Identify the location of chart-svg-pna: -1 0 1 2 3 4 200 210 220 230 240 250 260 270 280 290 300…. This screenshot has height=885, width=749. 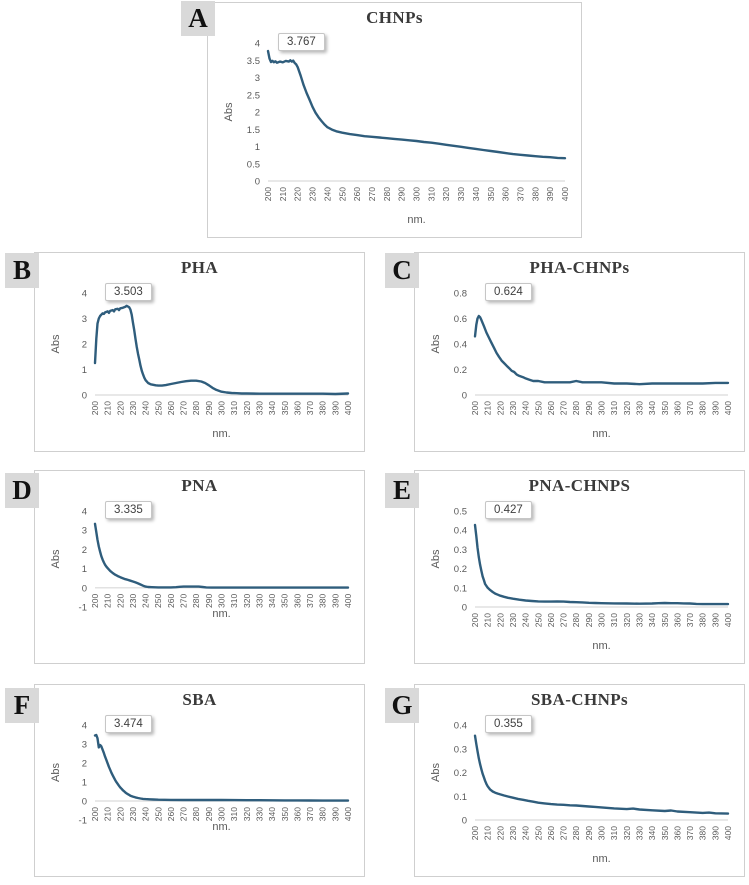
(201, 564).